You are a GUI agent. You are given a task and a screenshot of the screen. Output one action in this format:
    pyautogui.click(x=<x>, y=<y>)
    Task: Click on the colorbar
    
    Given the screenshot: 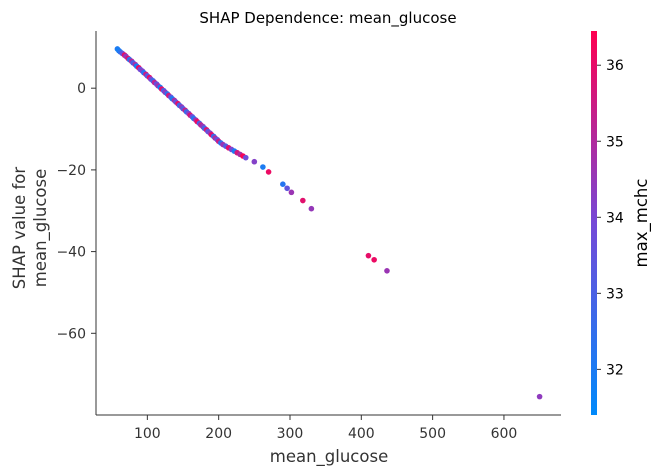 What is the action you would take?
    pyautogui.click(x=594, y=223)
    